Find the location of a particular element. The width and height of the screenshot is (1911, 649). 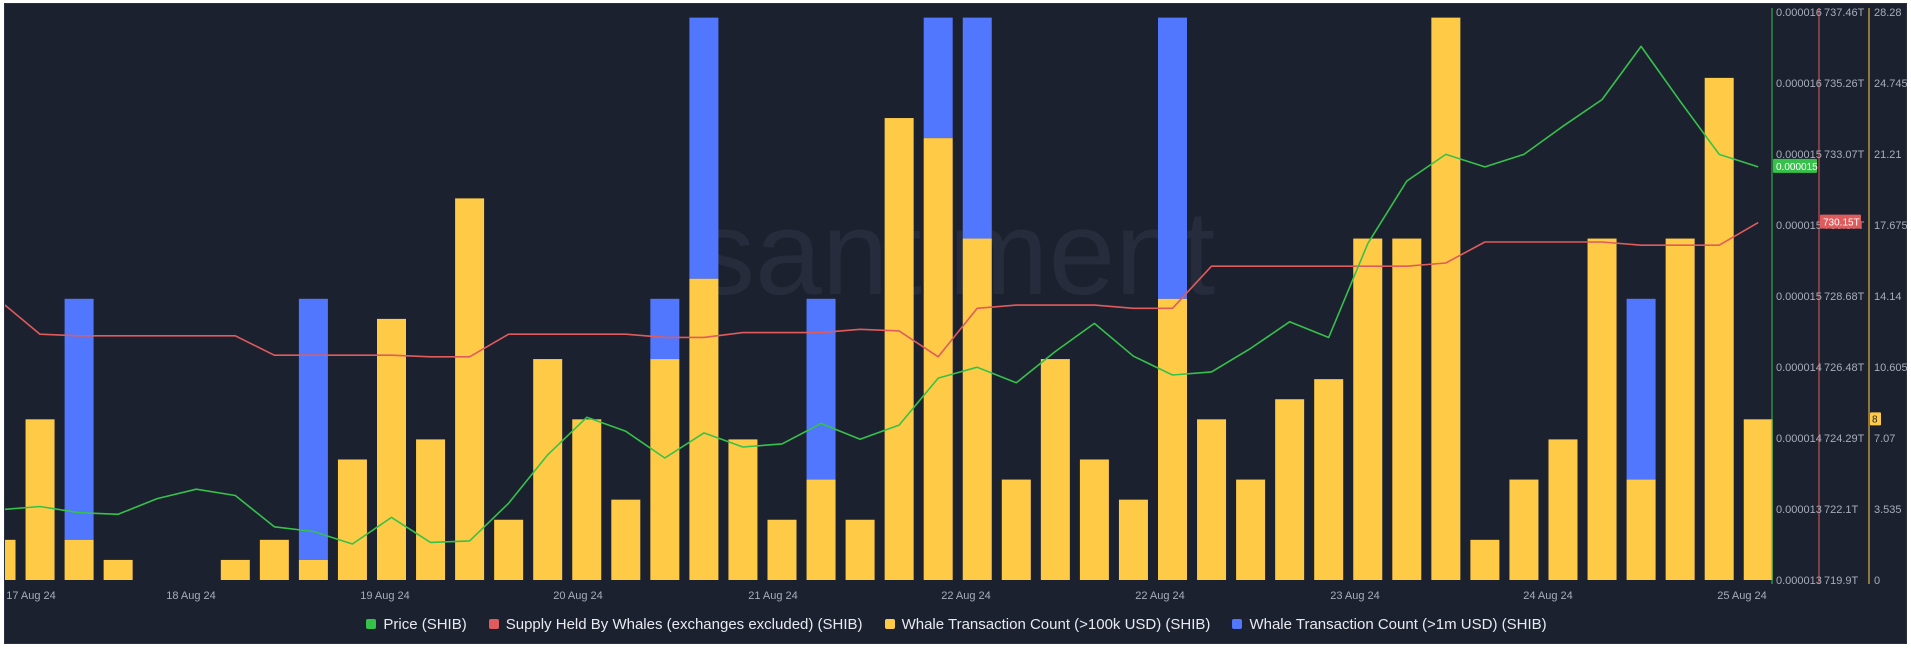

current-price-badge is located at coordinates (1795, 165).